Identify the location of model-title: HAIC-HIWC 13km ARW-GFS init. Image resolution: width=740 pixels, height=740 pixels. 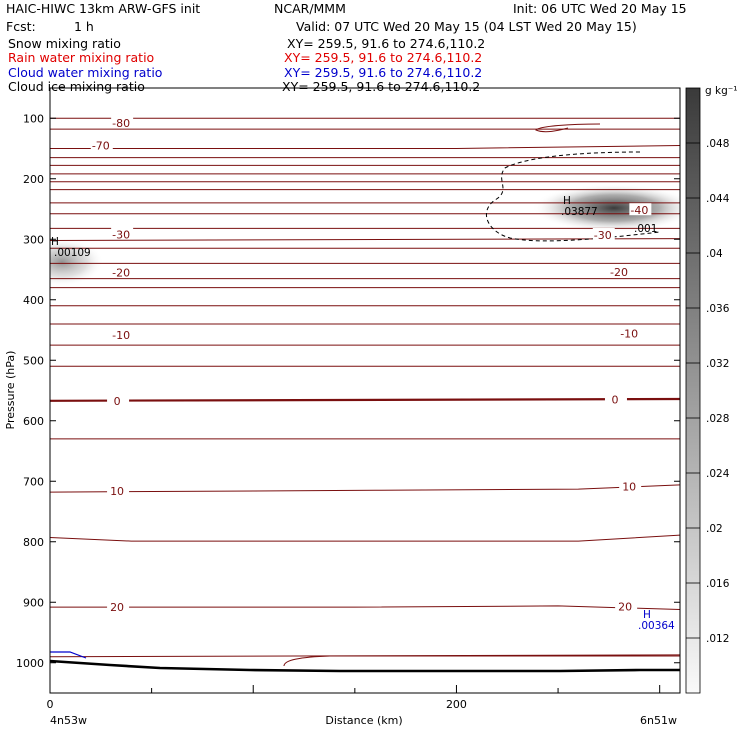
(103, 8).